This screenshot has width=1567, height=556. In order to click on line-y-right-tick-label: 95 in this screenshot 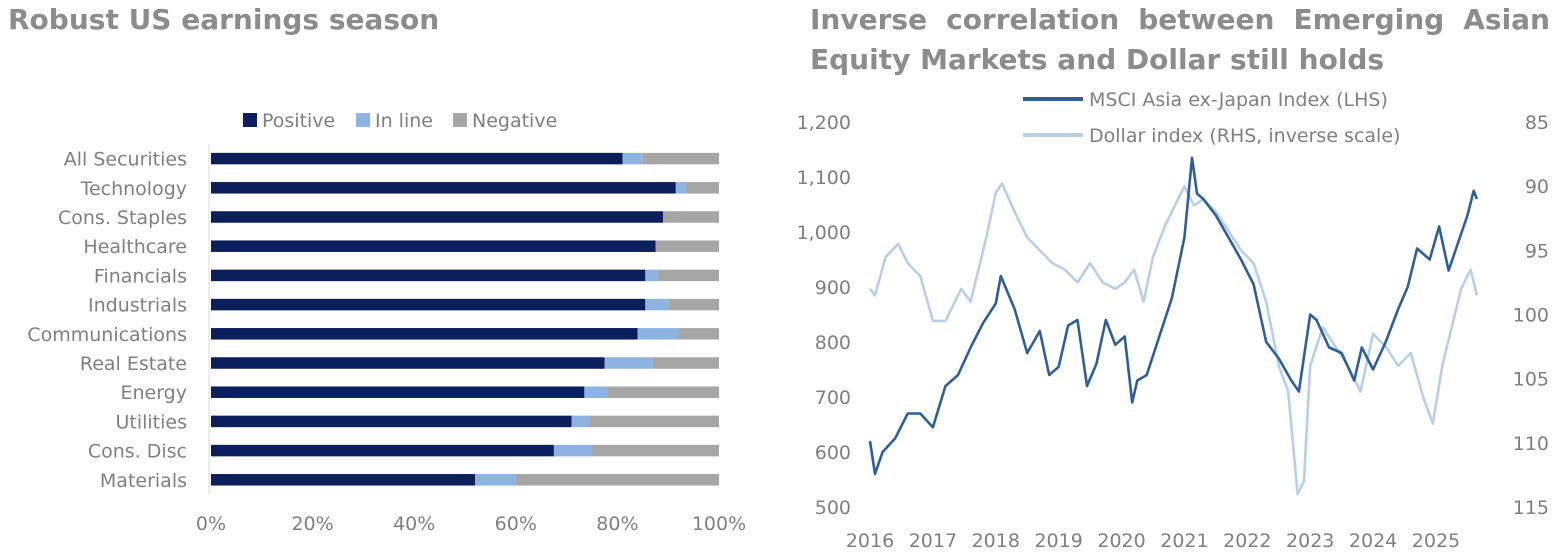, I will do `click(1537, 251)`.